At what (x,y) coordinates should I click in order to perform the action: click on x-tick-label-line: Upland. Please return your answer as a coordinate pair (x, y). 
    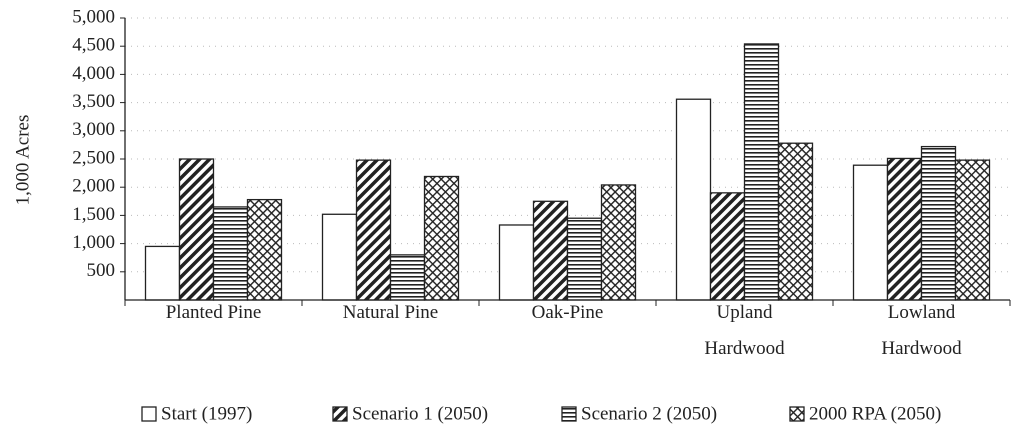
    Looking at the image, I should click on (745, 312).